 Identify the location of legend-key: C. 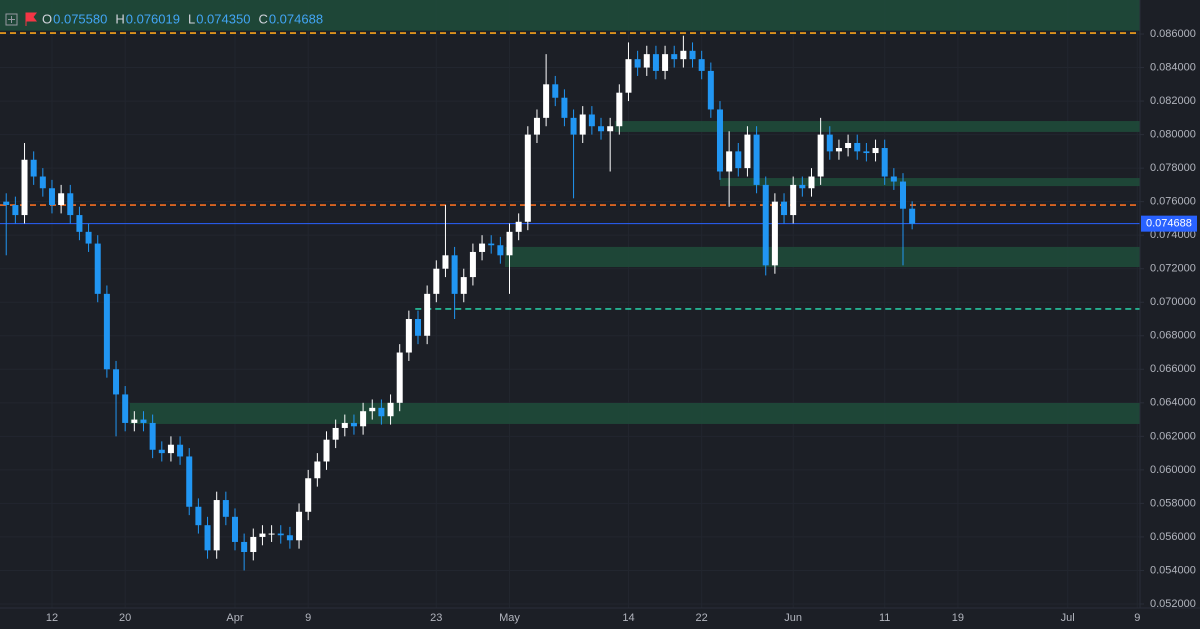
(262, 18).